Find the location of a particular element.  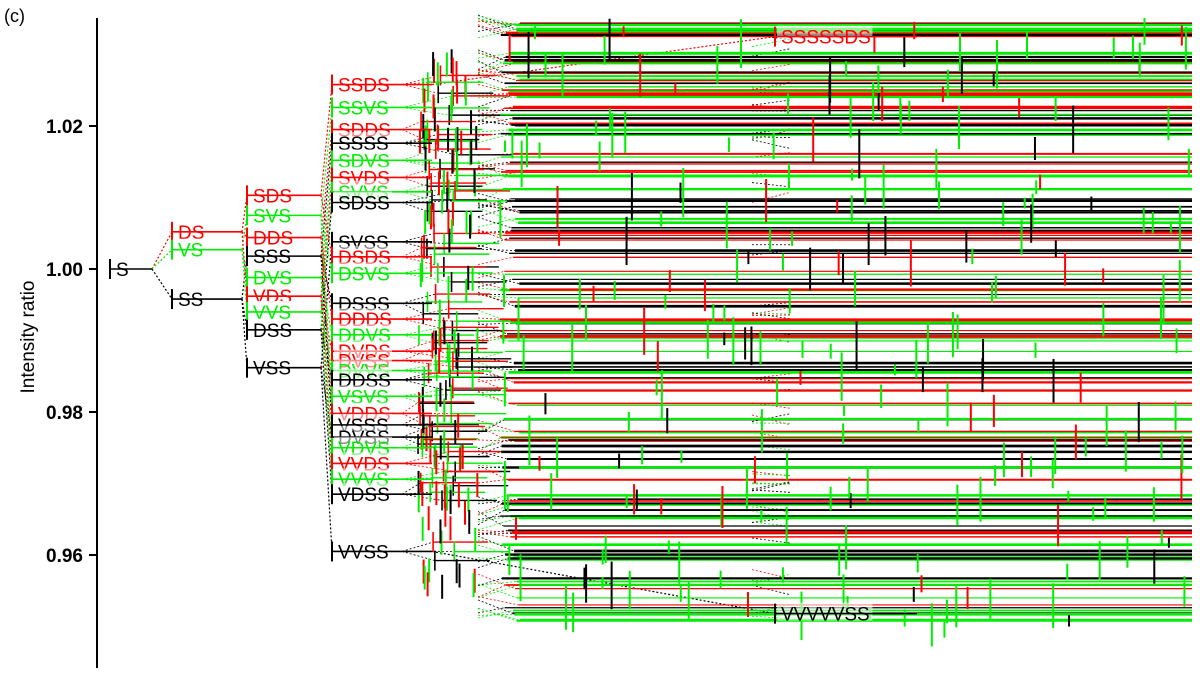

tree-node: VSS is located at coordinates (283, 368).